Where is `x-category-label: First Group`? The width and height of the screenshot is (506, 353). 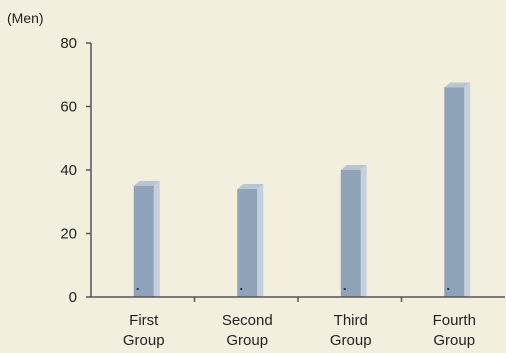 x-category-label: First Group is located at coordinates (144, 330).